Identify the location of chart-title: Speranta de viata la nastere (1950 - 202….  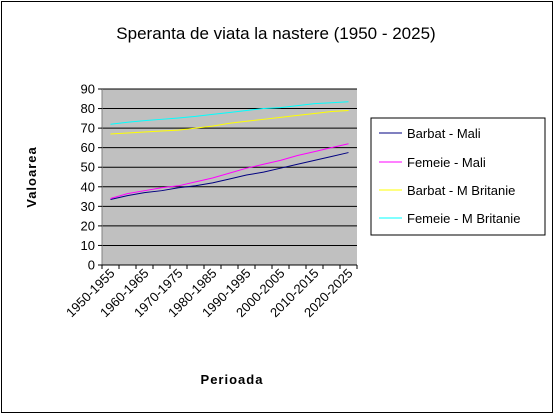
(275, 33).